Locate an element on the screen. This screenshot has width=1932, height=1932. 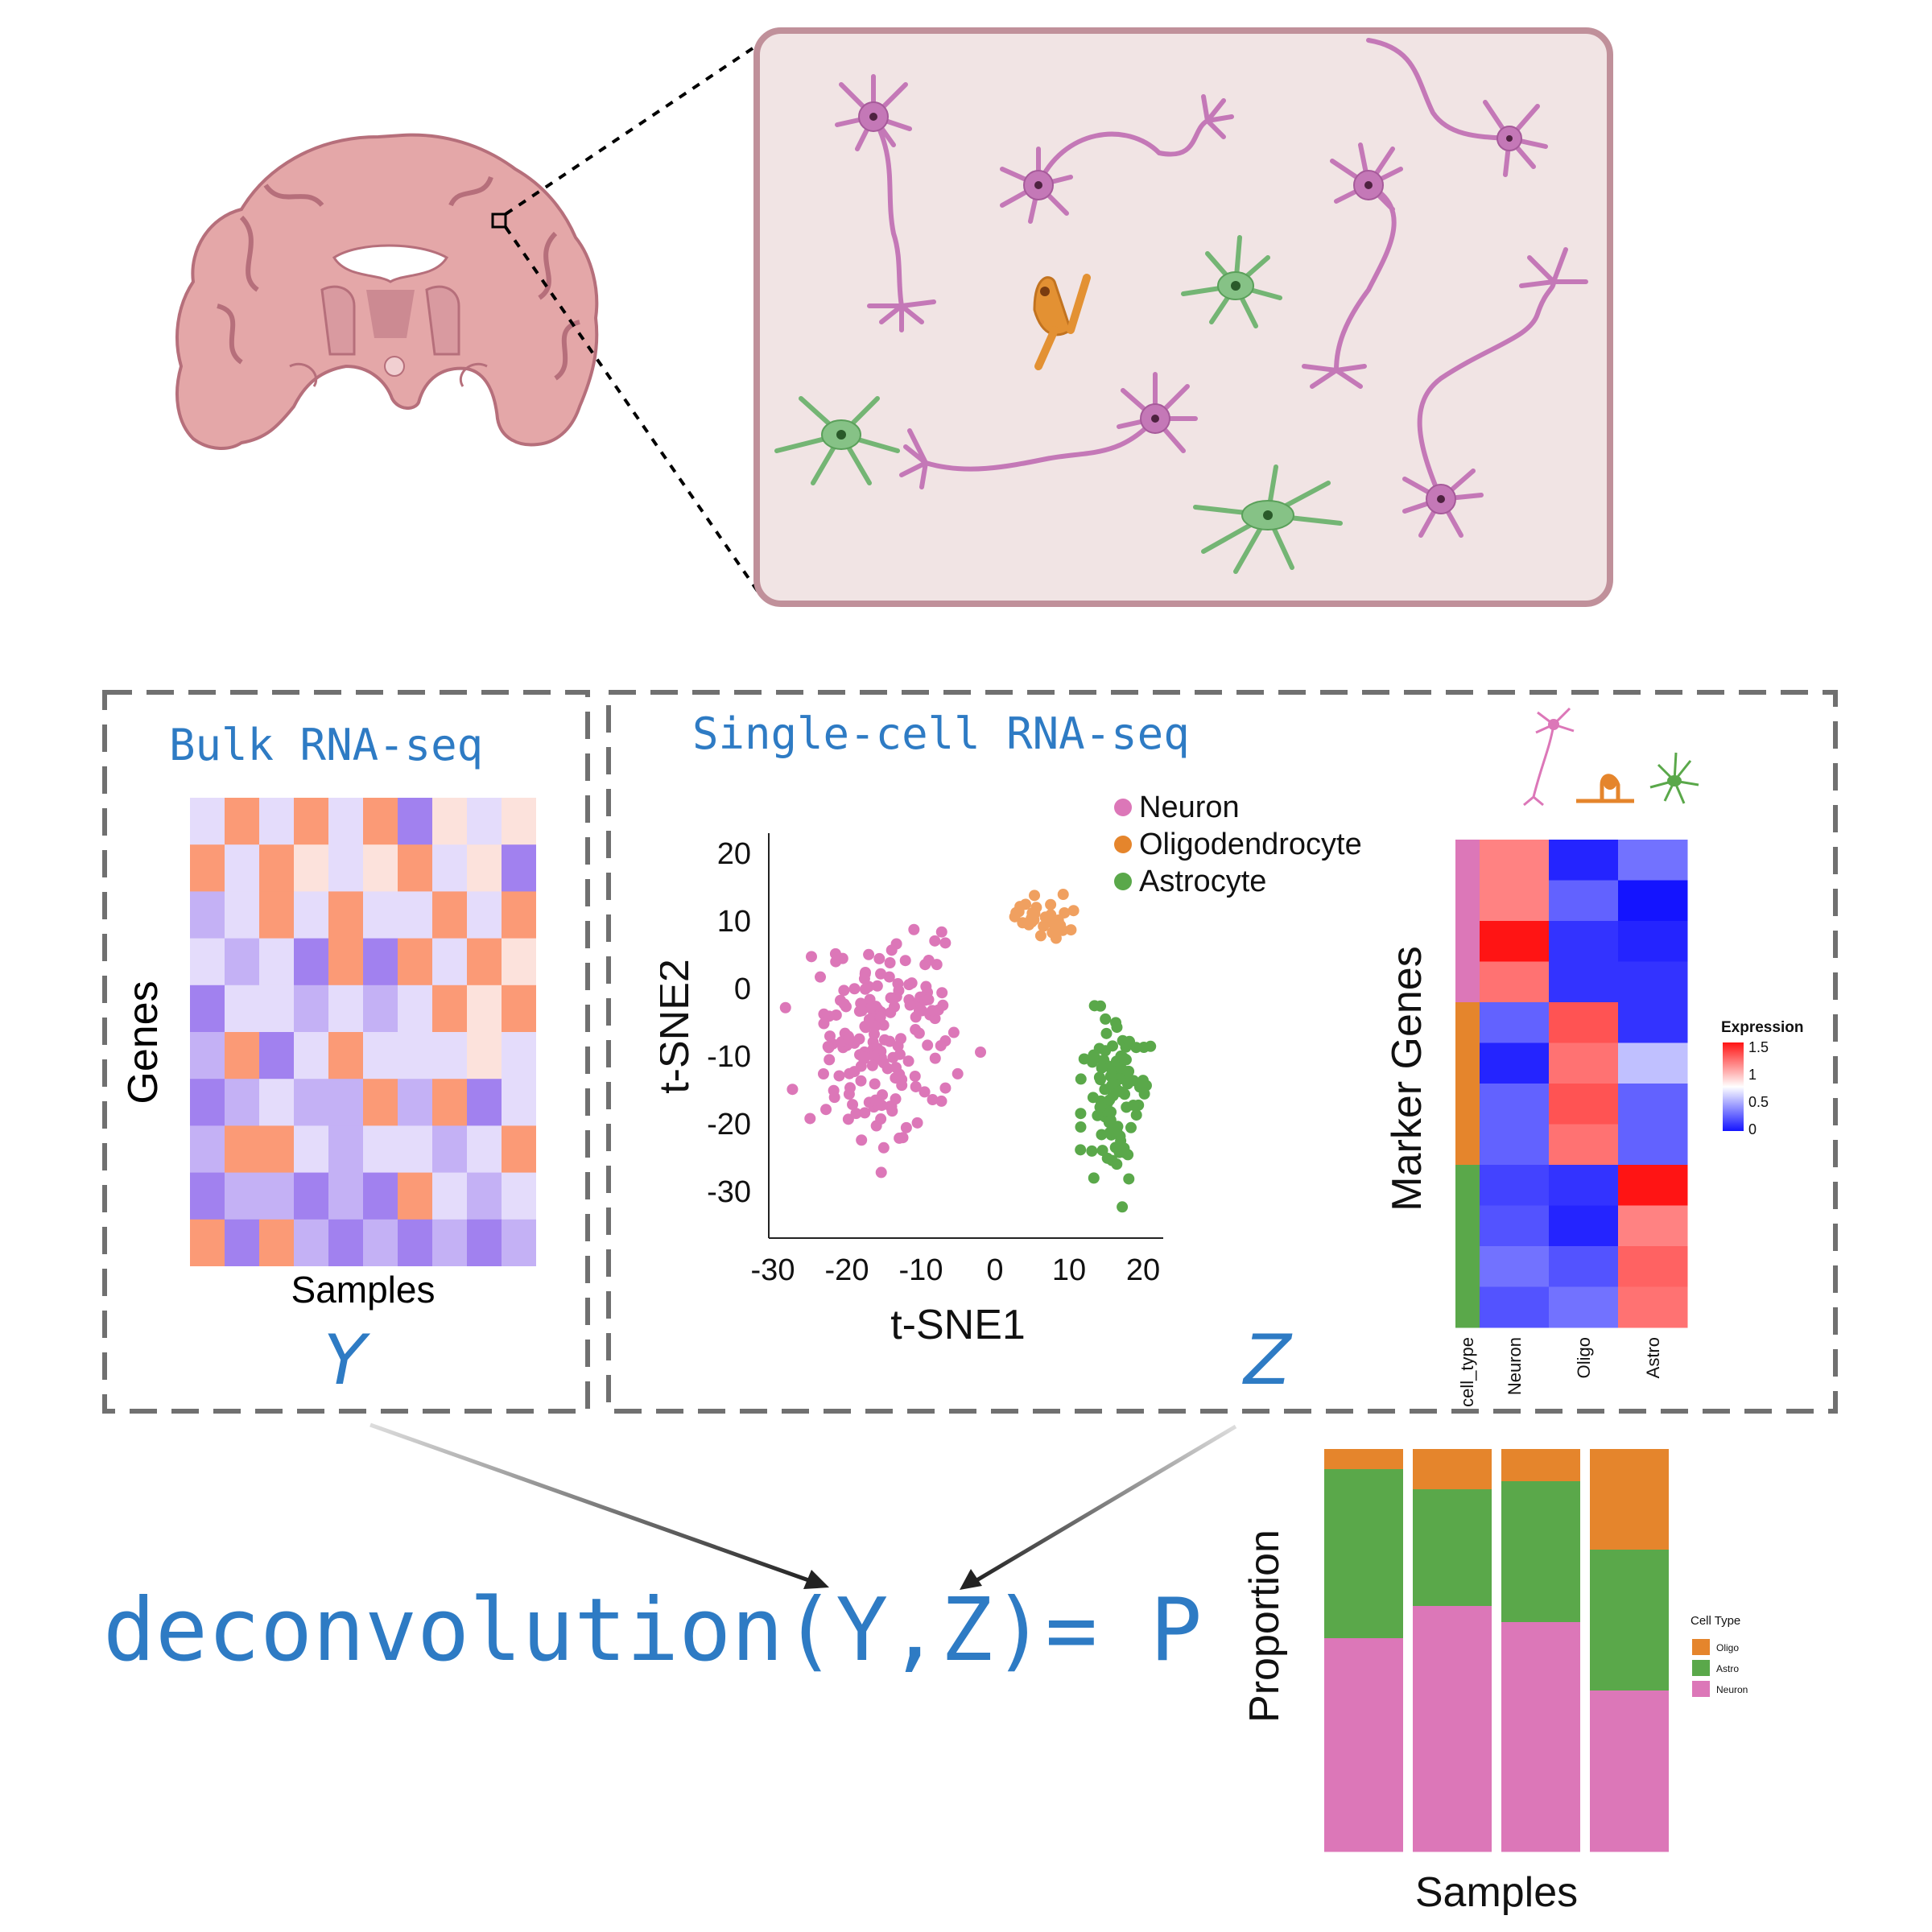
expression-legend-tick: 0 is located at coordinates (1752, 1129).